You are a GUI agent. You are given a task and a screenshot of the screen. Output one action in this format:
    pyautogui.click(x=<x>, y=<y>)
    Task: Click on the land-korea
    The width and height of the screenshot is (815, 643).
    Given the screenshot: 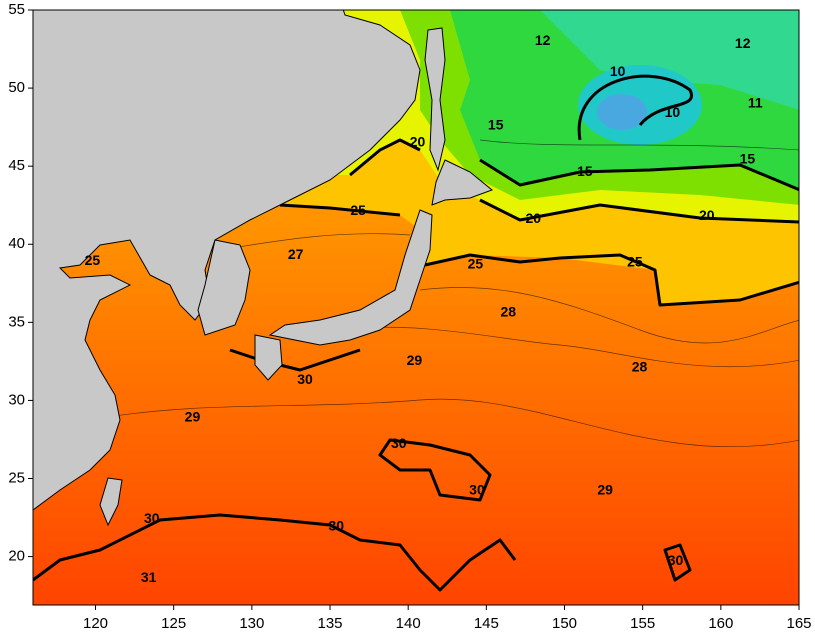 What is the action you would take?
    pyautogui.click(x=224, y=287)
    